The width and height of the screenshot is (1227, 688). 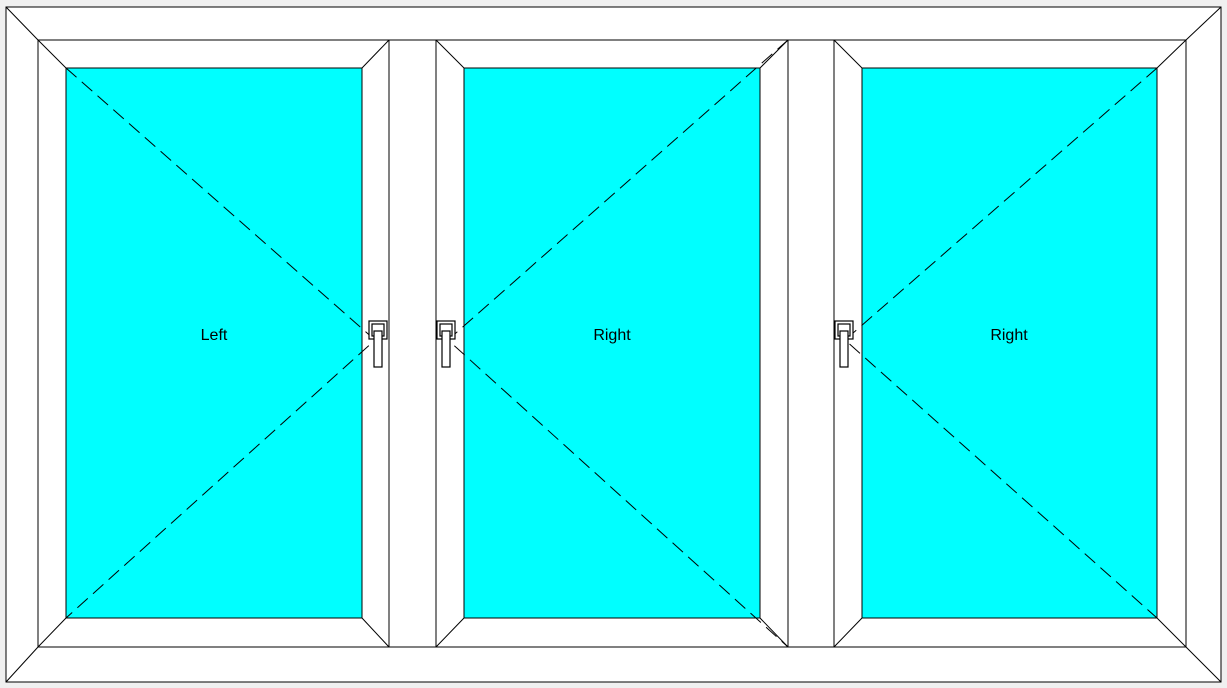 I want to click on sash-3-label: Right, so click(x=1009, y=335).